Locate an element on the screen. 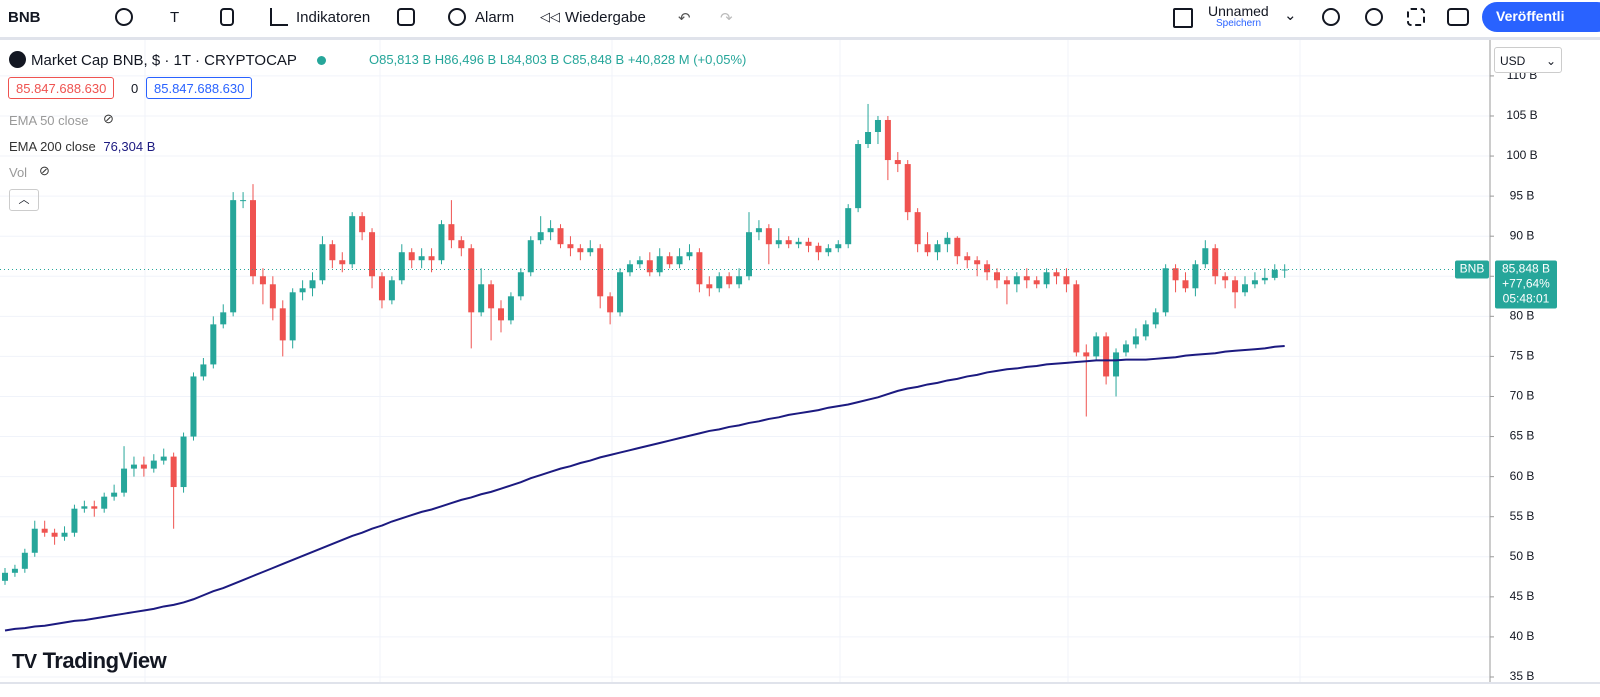 The image size is (1600, 697). fullscreen-icon is located at coordinates (1416, 17).